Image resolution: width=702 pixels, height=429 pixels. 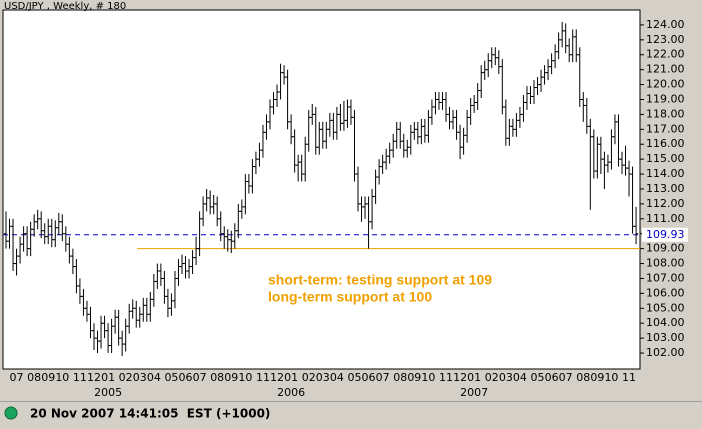 What do you see at coordinates (665, 54) in the screenshot?
I see `y-tick-label: 122.00` at bounding box center [665, 54].